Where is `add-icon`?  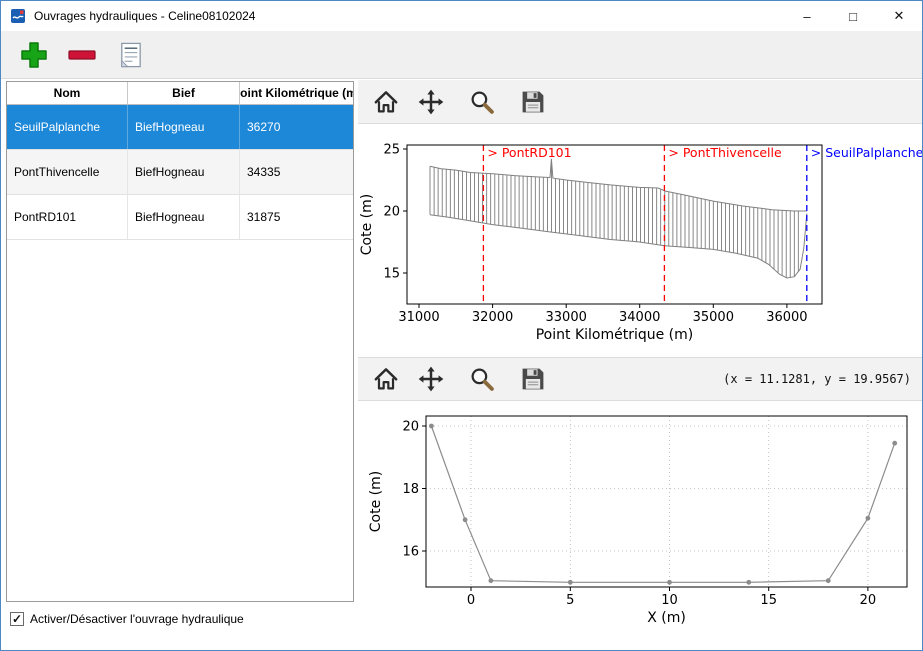
add-icon is located at coordinates (34, 55).